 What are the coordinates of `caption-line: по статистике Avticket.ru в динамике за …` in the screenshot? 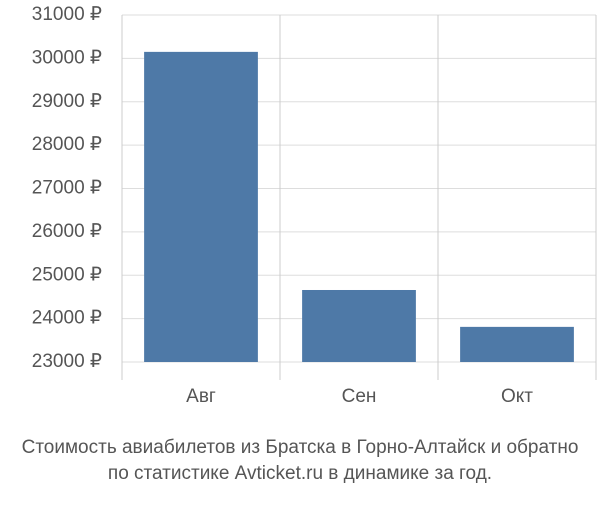 It's located at (300, 473).